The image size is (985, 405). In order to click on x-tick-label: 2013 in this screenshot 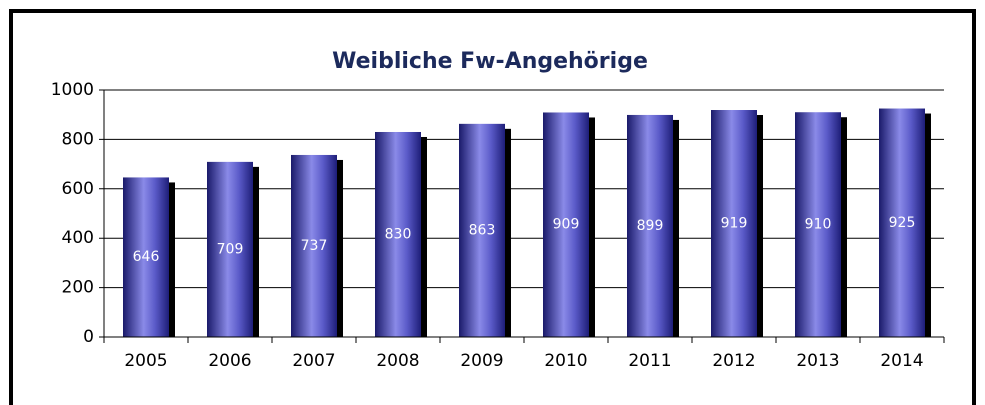, I will do `click(817, 361)`.